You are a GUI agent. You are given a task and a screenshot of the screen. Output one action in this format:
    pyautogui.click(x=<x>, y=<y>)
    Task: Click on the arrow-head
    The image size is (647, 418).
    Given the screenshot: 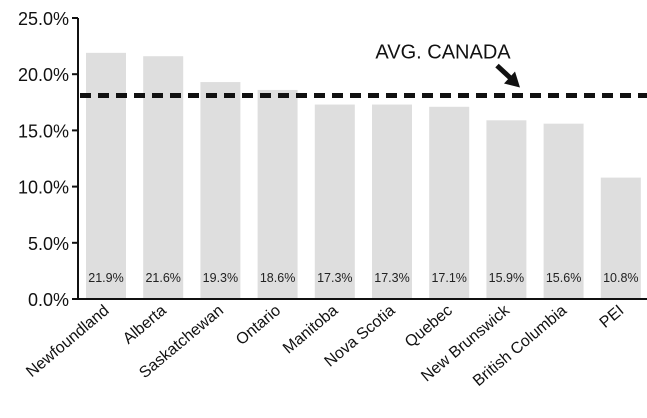 What is the action you would take?
    pyautogui.click(x=512, y=79)
    